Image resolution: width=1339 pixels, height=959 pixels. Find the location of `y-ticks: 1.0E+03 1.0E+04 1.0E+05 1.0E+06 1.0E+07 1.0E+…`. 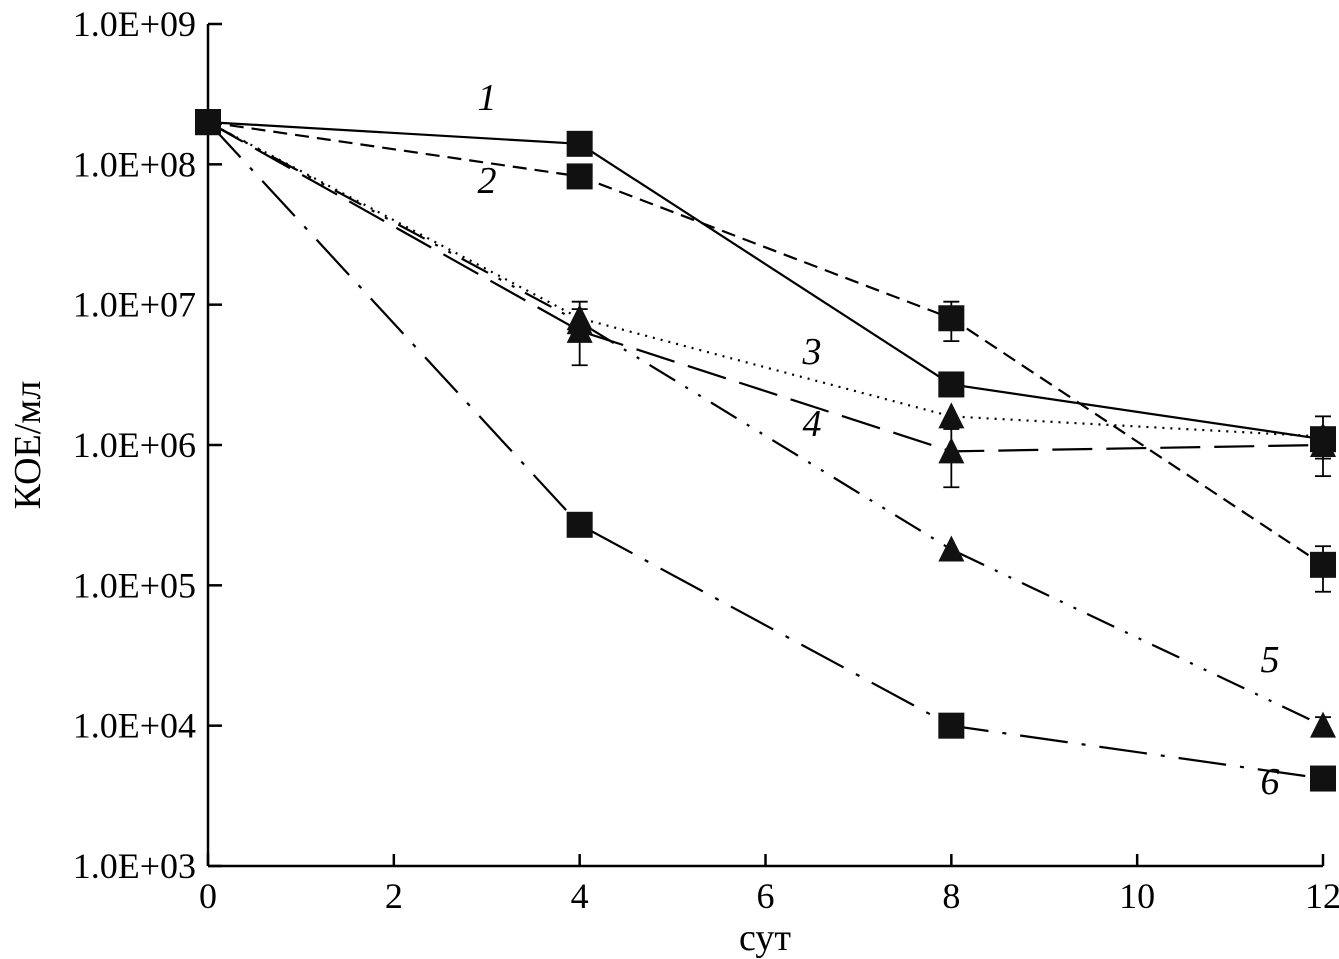

y-ticks: 1.0E+03 1.0E+04 1.0E+05 1.0E+06 1.0E+07 1.0E+… is located at coordinates (147, 445).